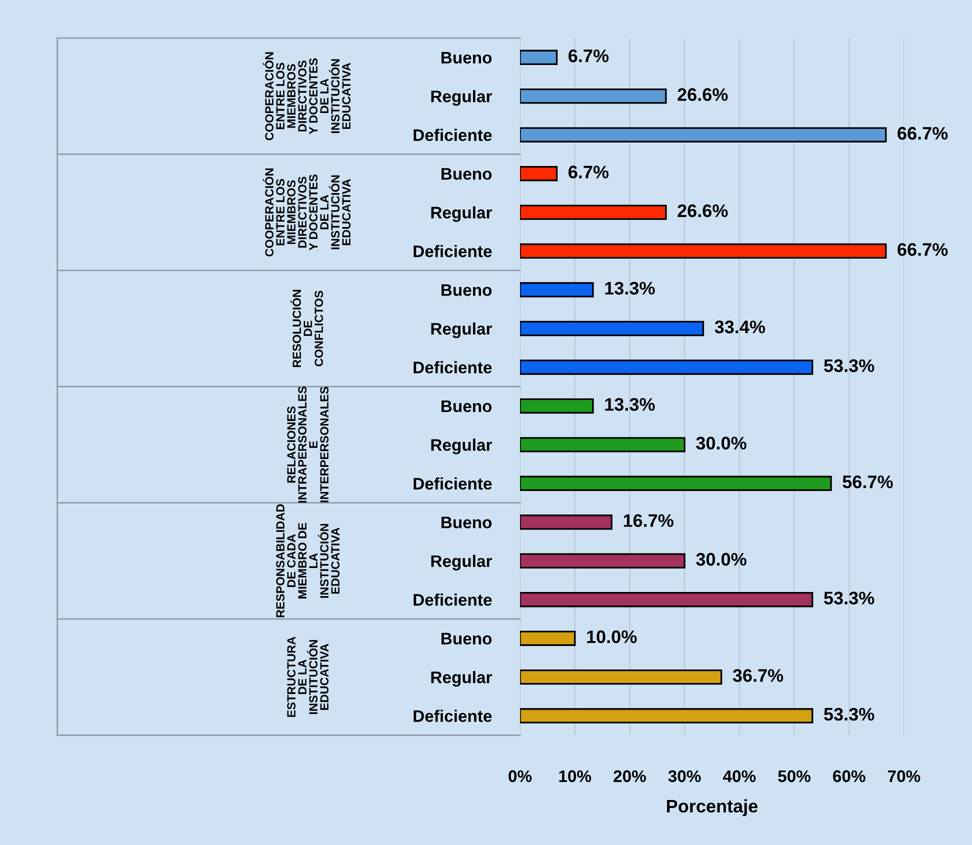 The image size is (972, 845). I want to click on text: RESPONSABILIDAD DE CADA MIEMBRO DE LA INSTITUCIÓN EDUCATIVA, so click(308, 561).